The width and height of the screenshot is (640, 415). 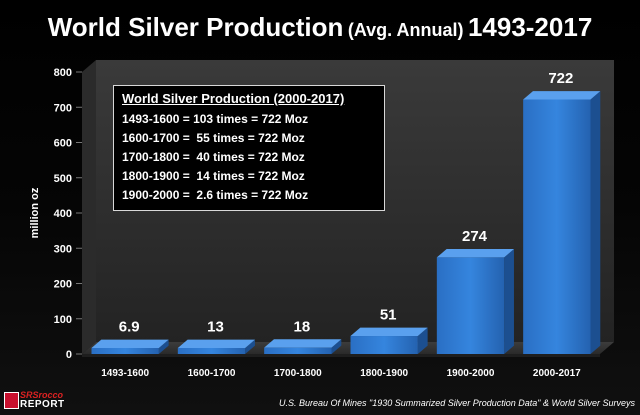 I want to click on x-tick-label: 1600-1700, so click(x=212, y=373).